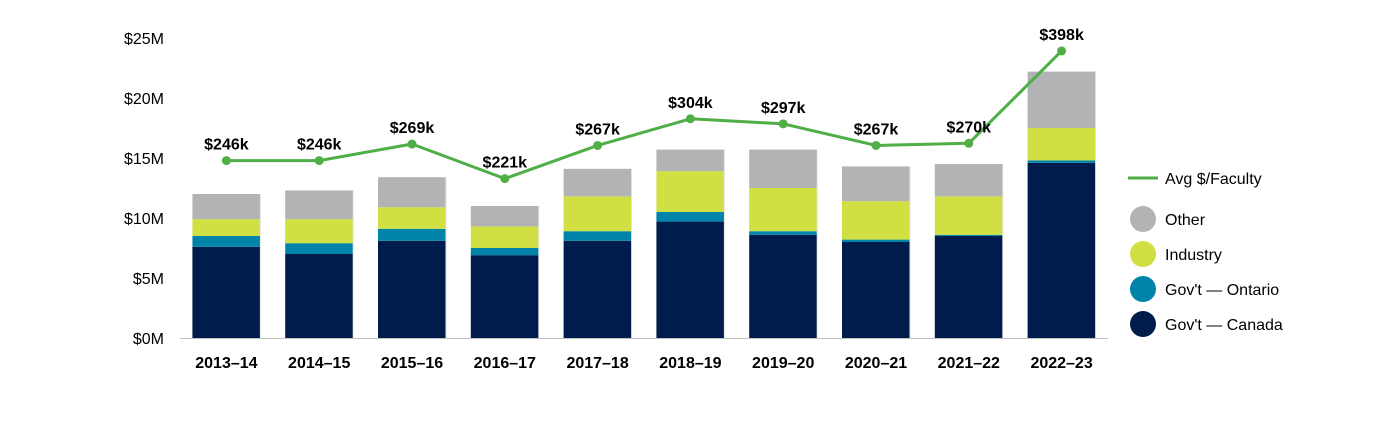 The image size is (1400, 423). What do you see at coordinates (1185, 220) in the screenshot?
I see `legend-label: Other` at bounding box center [1185, 220].